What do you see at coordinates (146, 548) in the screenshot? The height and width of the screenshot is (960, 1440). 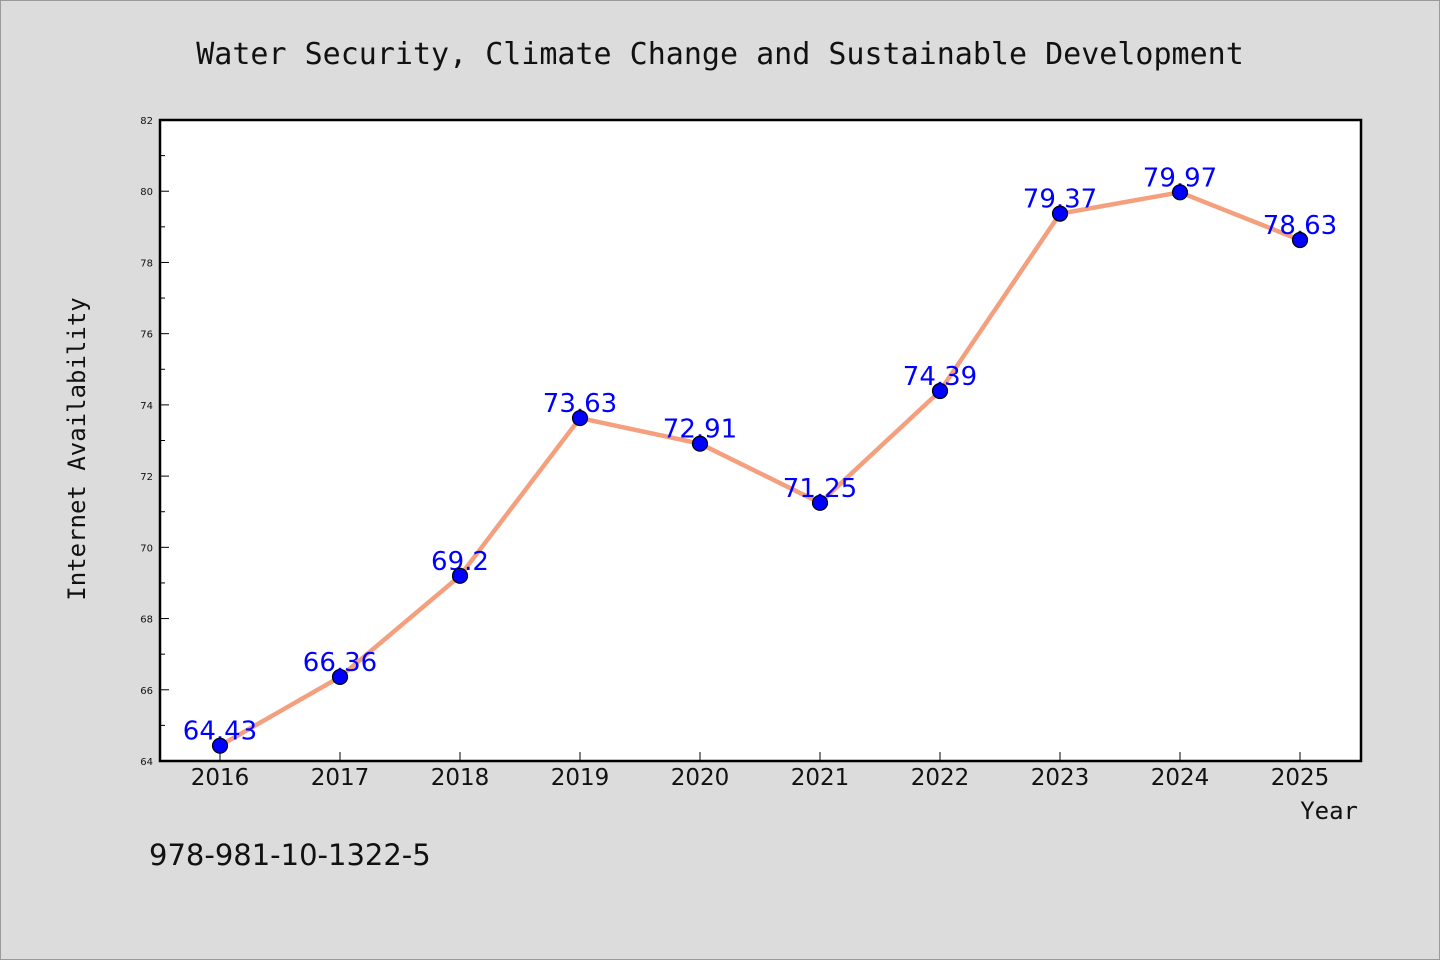 I see `y-tick-label: 70` at bounding box center [146, 548].